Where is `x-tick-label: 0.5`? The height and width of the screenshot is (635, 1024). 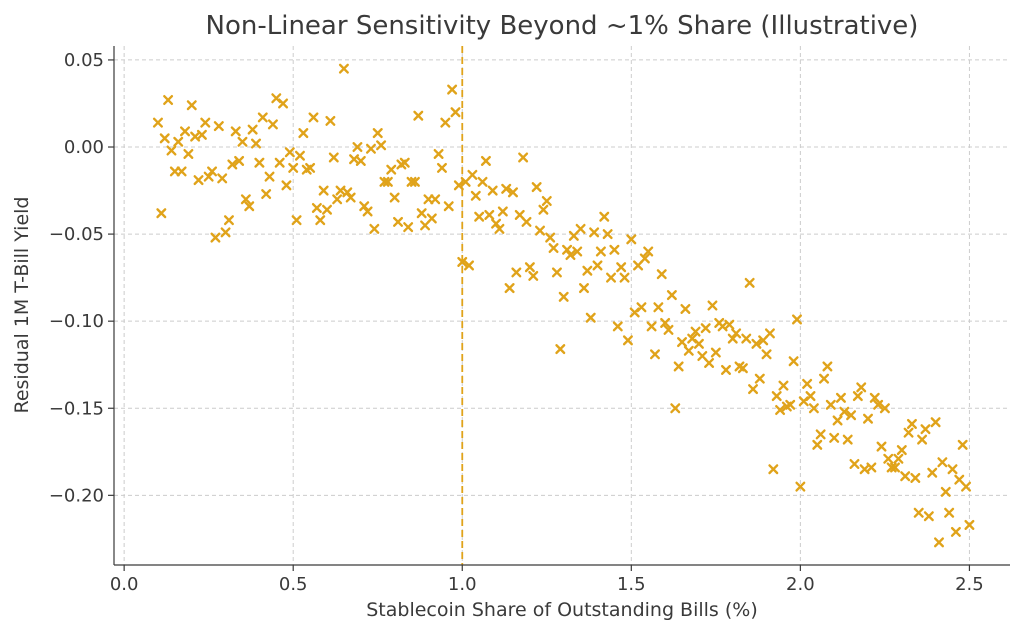
x-tick-label: 0.5 is located at coordinates (293, 584).